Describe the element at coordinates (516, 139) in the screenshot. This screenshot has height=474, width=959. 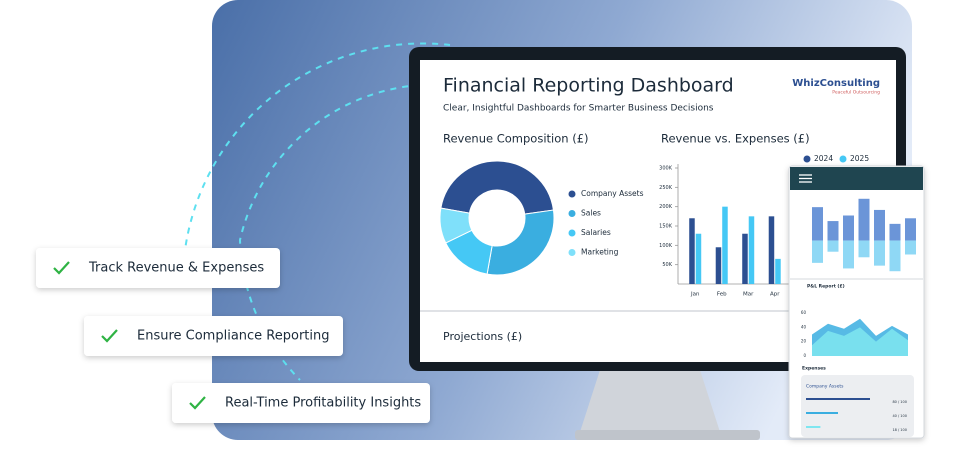
I see `chart-title: Revenue Composition (£)` at that location.